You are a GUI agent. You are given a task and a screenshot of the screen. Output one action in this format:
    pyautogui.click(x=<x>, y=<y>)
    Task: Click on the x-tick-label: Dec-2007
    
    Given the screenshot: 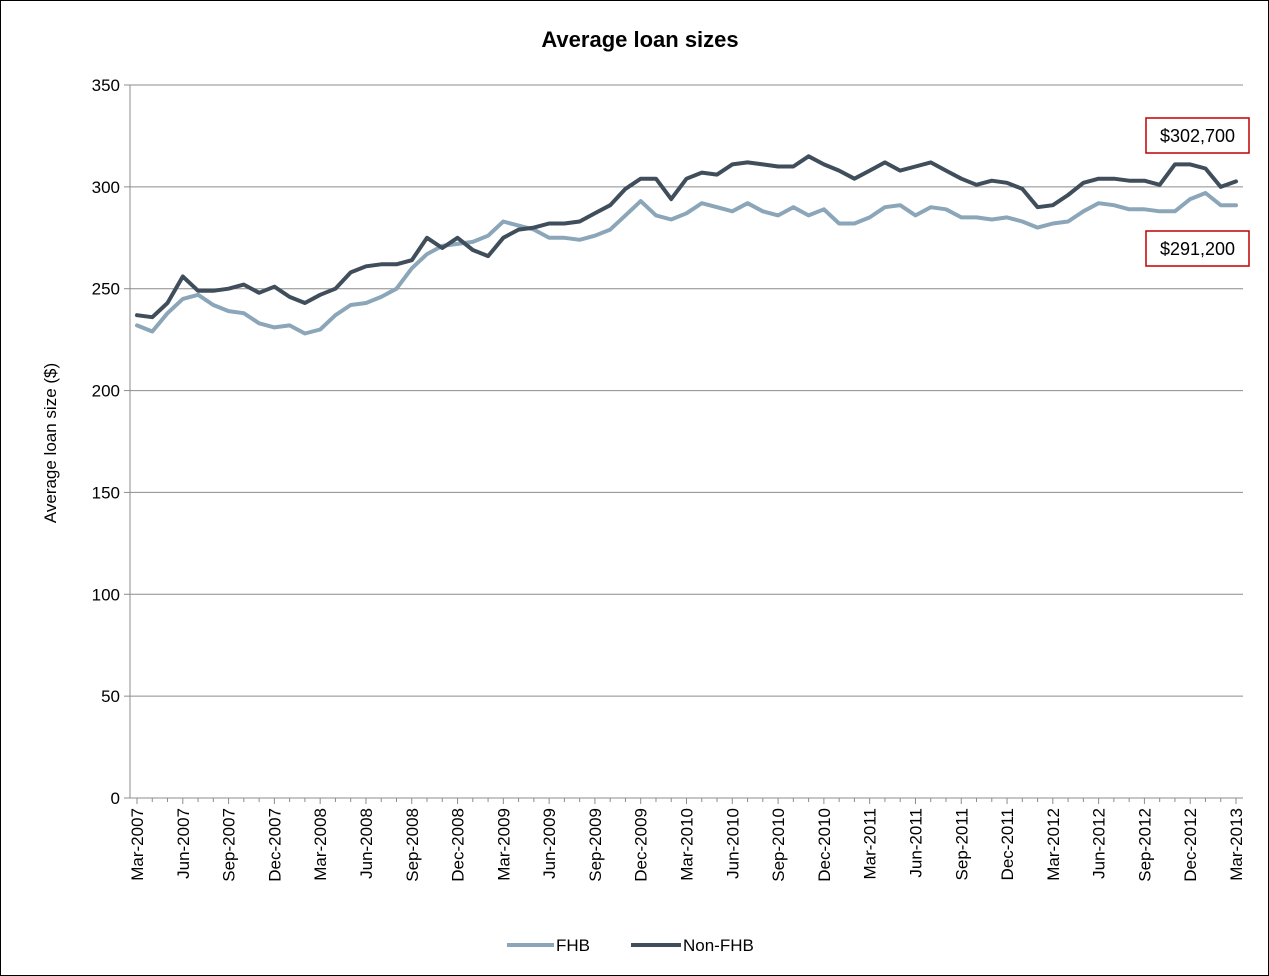 What is the action you would take?
    pyautogui.click(x=274, y=845)
    